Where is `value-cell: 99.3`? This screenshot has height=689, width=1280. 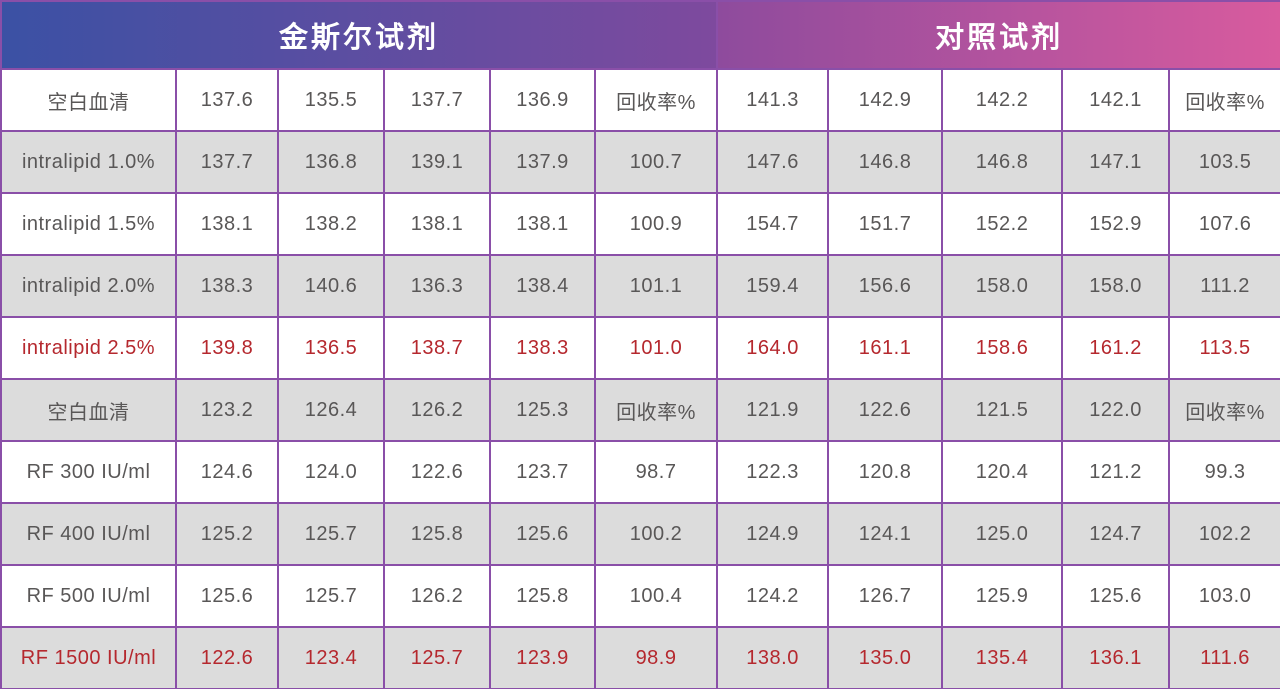
value-cell: 99.3 is located at coordinates (1224, 472).